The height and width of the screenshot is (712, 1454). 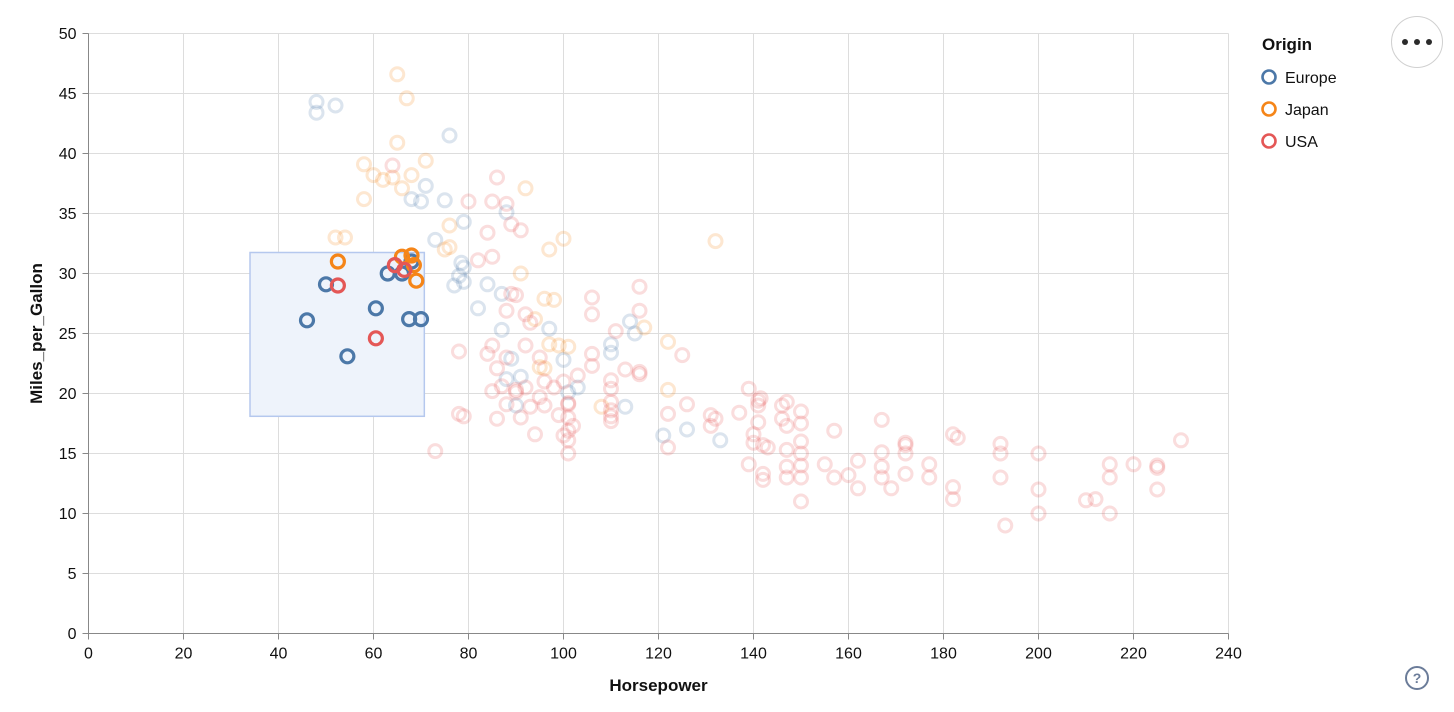 I want to click on legend-label-japan: Japan, so click(x=1307, y=110).